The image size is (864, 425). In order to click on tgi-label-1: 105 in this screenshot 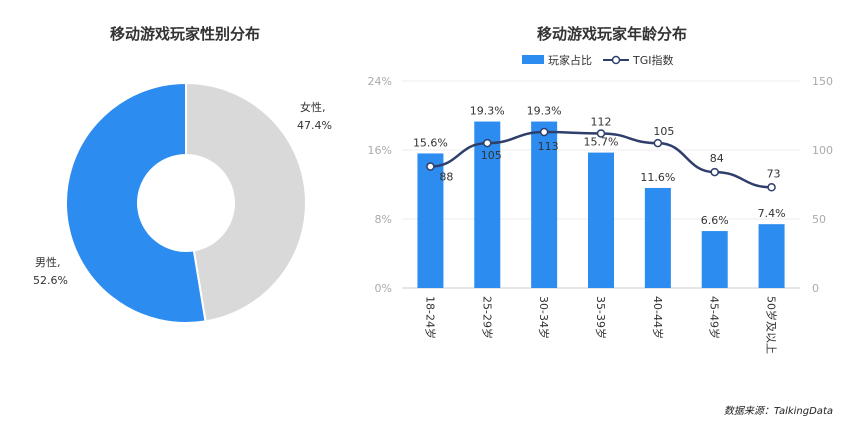, I will do `click(491, 155)`.